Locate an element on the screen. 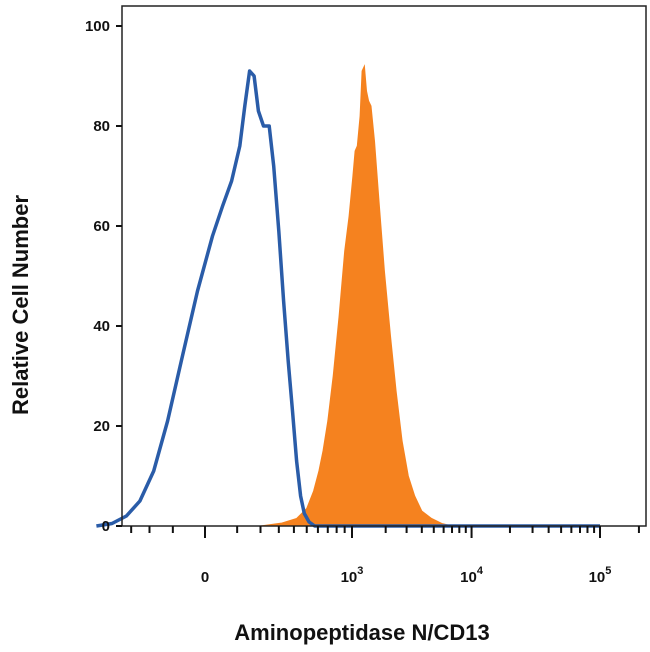  x-axis: 0 10³ 10⁴ 10⁵ is located at coordinates (385, 556).